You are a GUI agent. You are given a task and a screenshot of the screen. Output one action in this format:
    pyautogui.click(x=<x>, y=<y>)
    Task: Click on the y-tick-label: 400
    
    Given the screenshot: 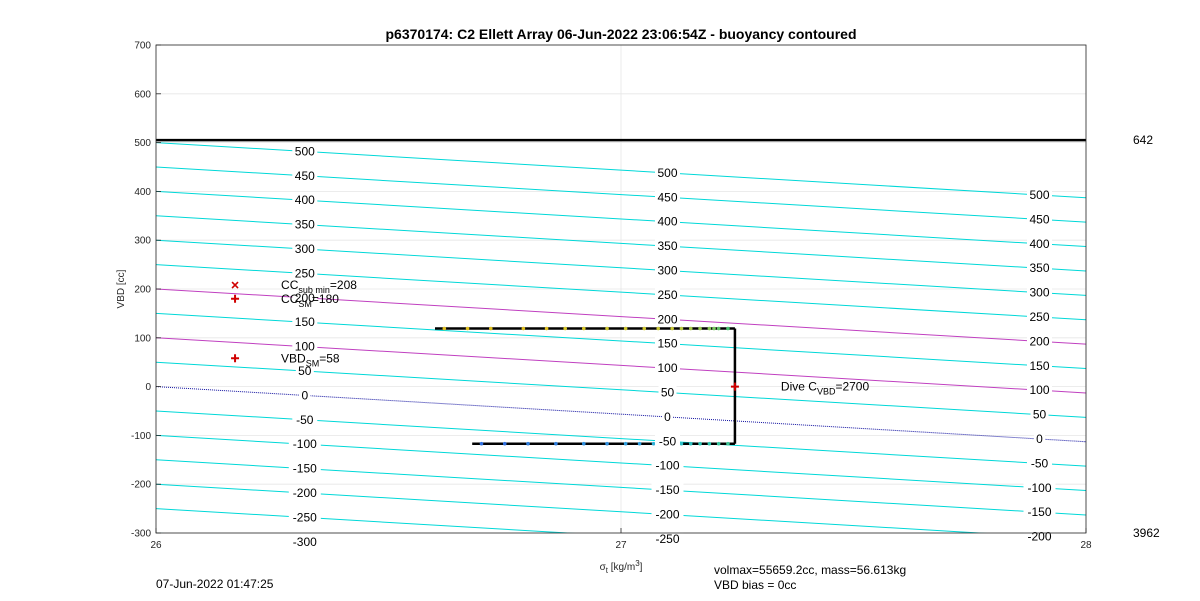 What is the action you would take?
    pyautogui.click(x=142, y=192)
    